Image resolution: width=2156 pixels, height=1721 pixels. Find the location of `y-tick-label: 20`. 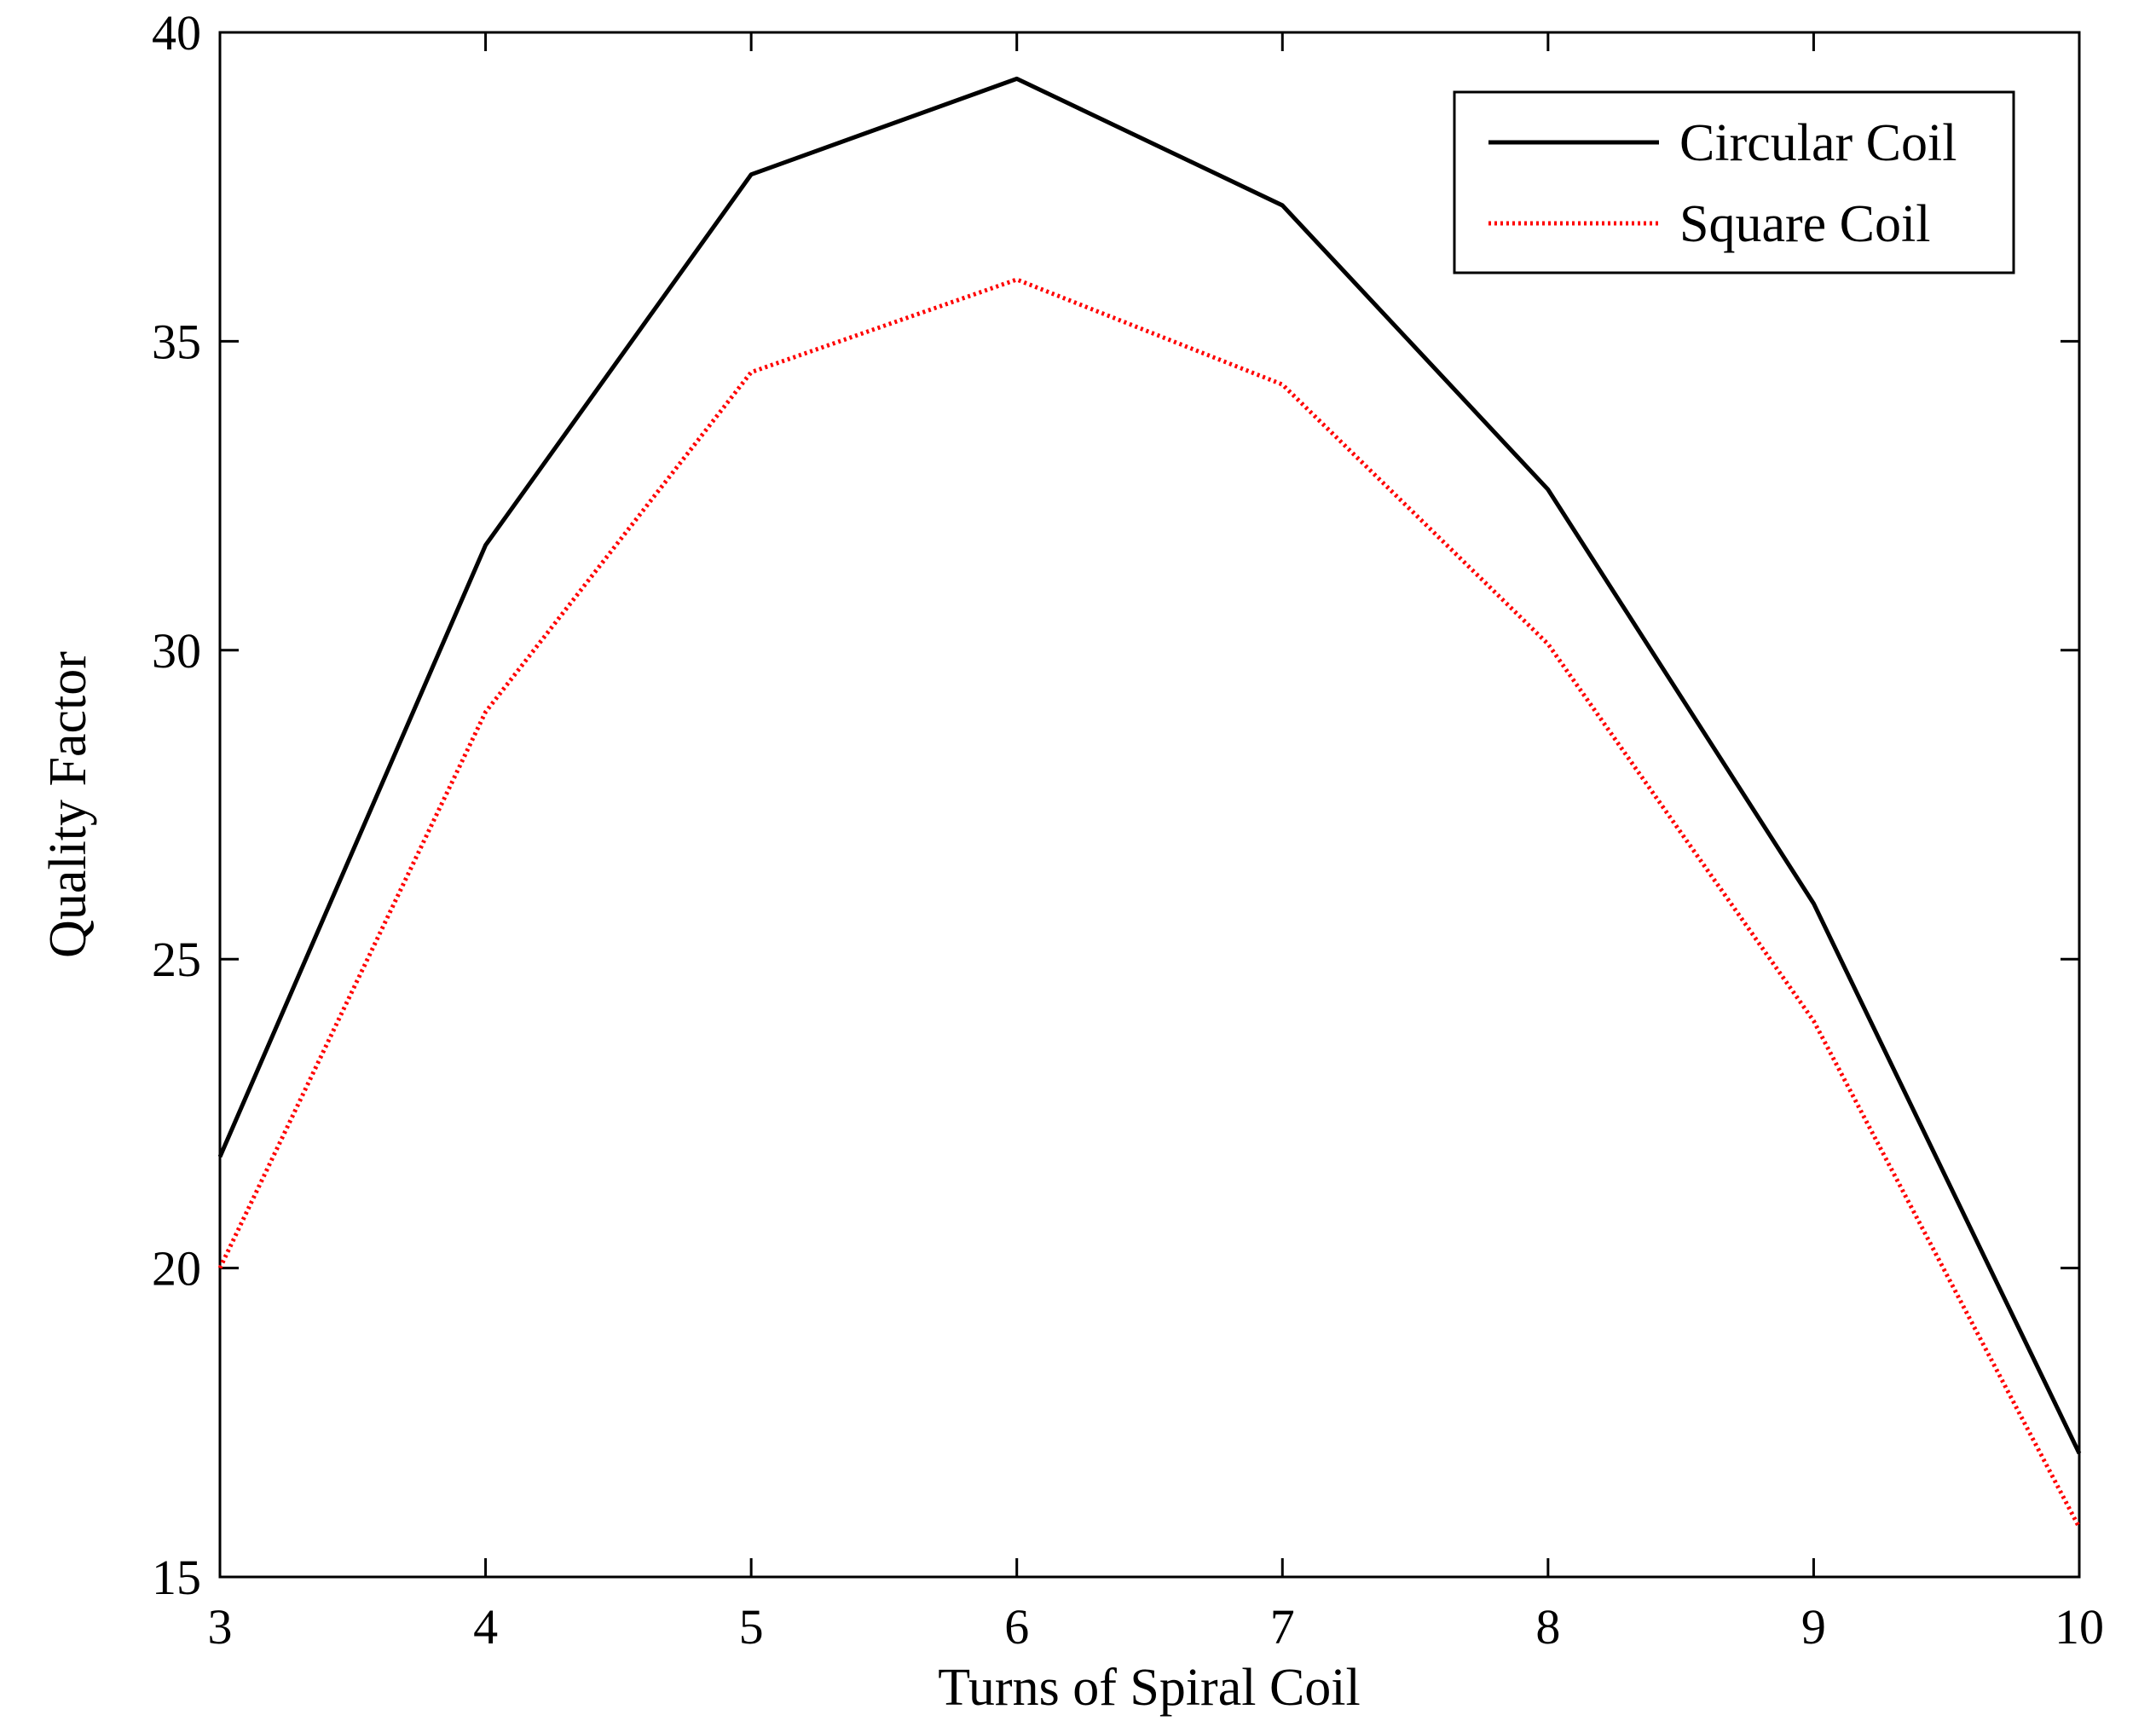

y-tick-label: 20 is located at coordinates (176, 1269).